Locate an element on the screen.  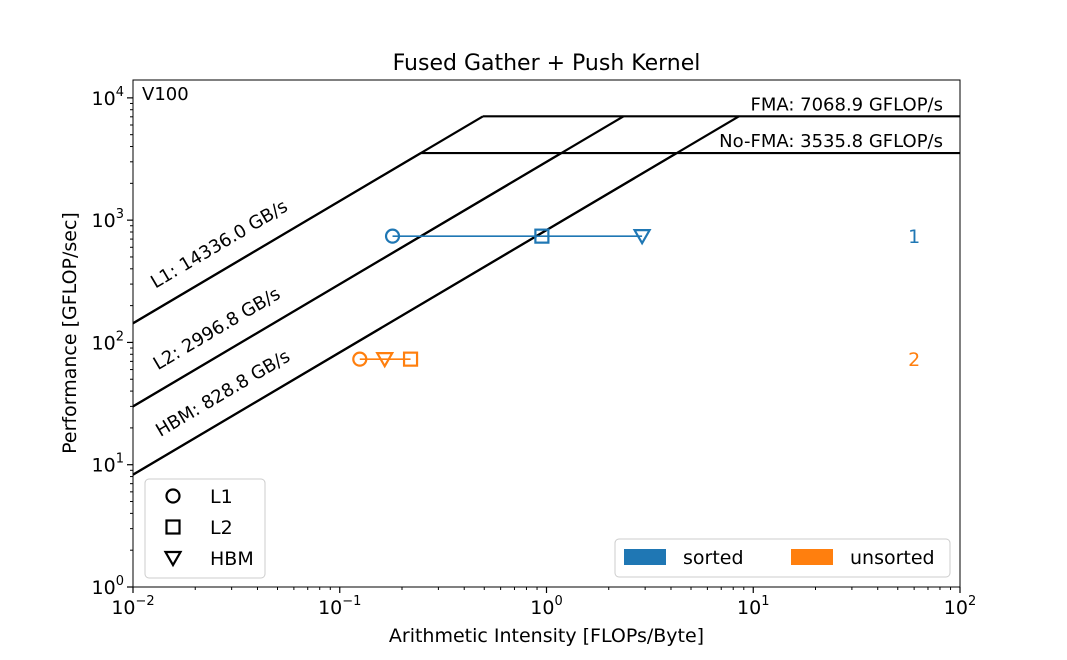
y-tick-label: 10² is located at coordinates (108, 341).